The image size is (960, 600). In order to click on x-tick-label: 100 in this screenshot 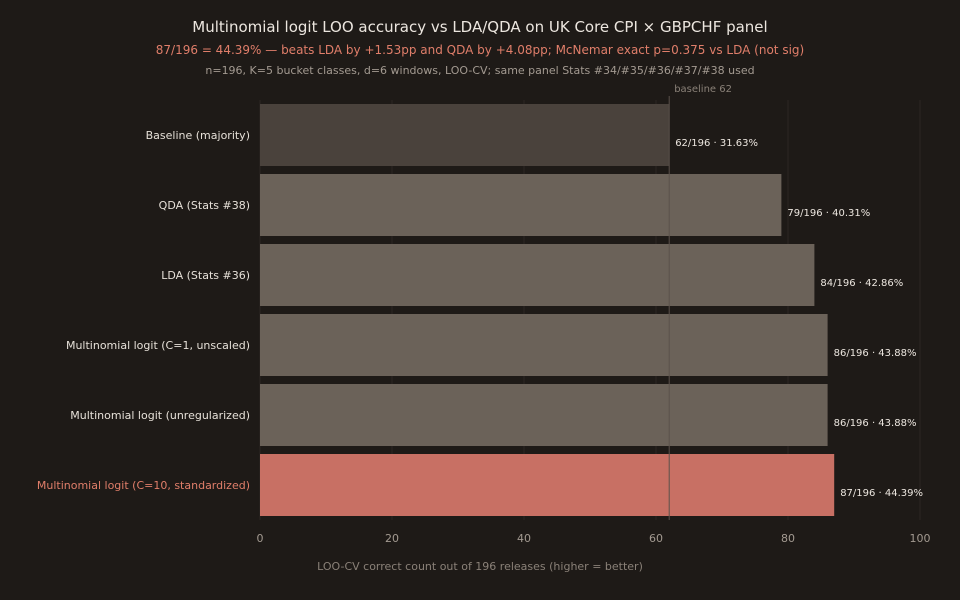, I will do `click(920, 538)`.